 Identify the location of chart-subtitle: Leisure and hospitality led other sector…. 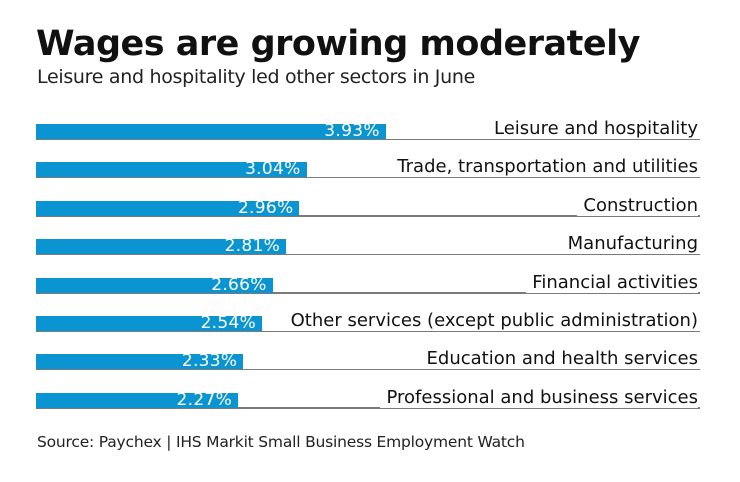
(256, 77).